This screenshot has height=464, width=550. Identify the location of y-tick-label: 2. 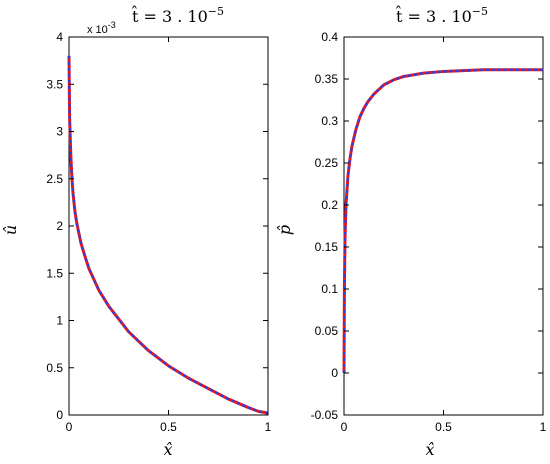
(59, 226).